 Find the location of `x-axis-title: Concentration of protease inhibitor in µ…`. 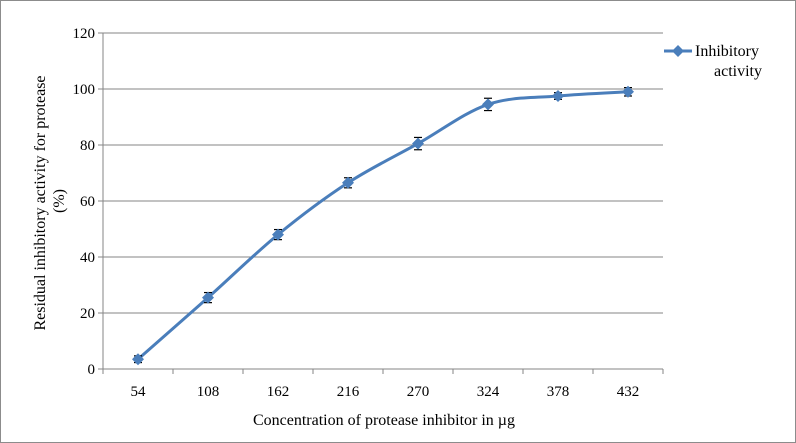

x-axis-title: Concentration of protease inhibitor in µ… is located at coordinates (384, 420).